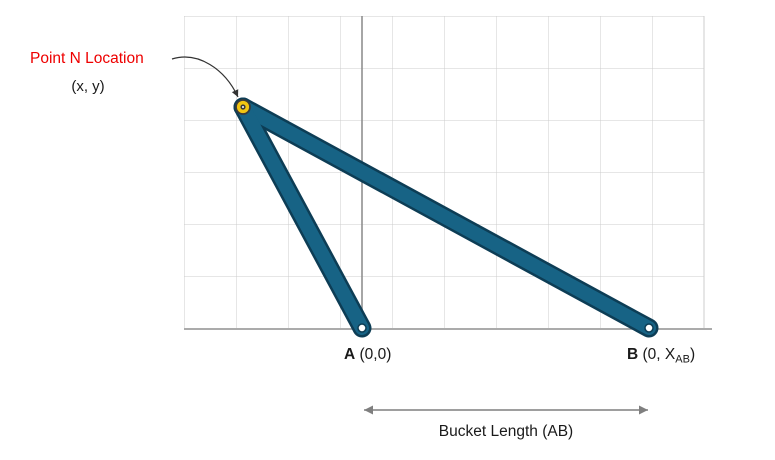 This screenshot has height=460, width=775. I want to click on point-a-coords: (0,0), so click(373, 354).